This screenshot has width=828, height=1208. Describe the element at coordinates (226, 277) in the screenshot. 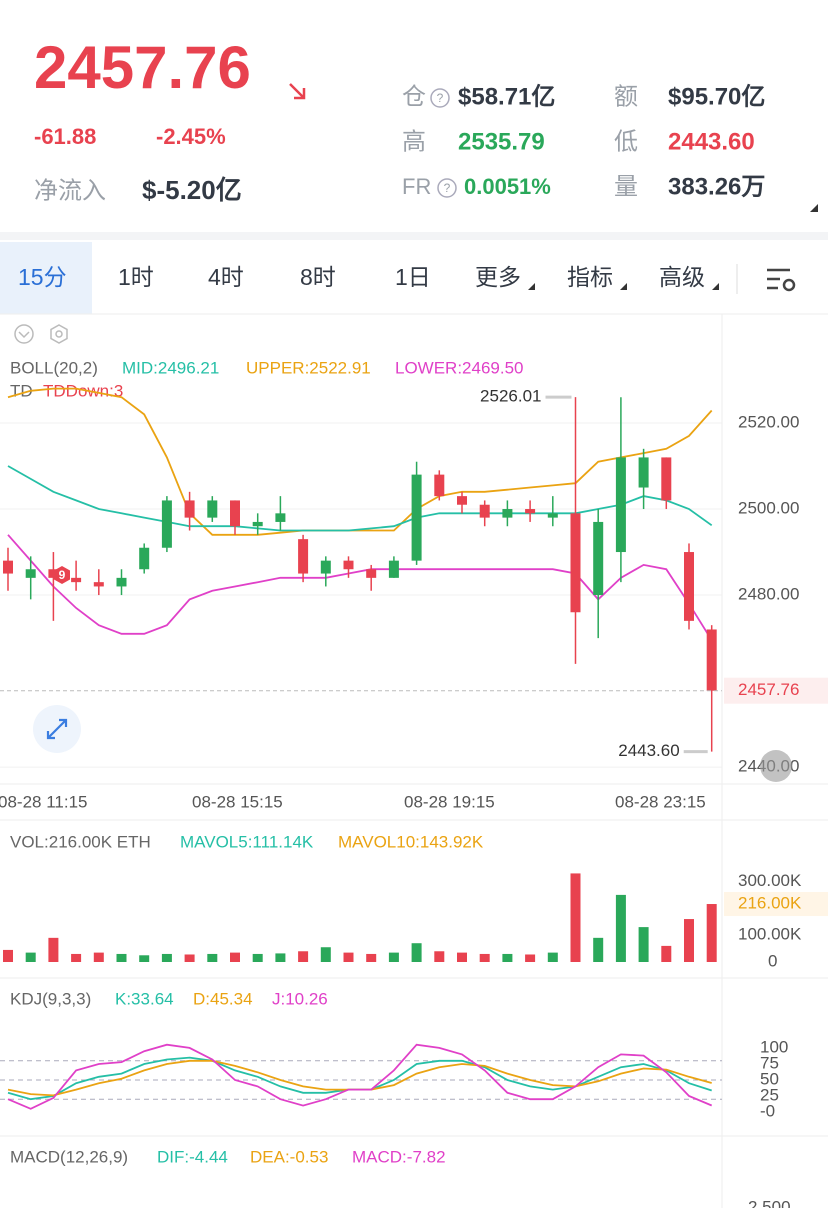

I see `tab: 4时` at that location.